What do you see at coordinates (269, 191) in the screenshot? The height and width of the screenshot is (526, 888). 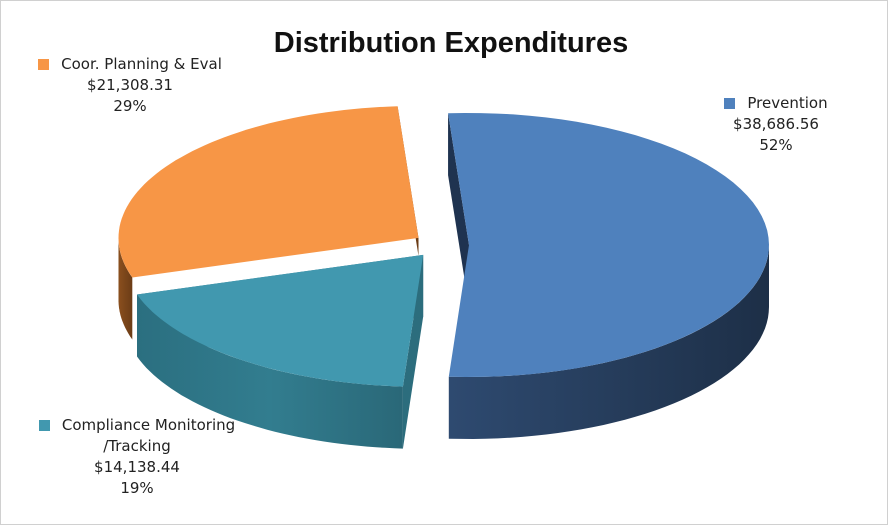 I see `slice-top-face` at bounding box center [269, 191].